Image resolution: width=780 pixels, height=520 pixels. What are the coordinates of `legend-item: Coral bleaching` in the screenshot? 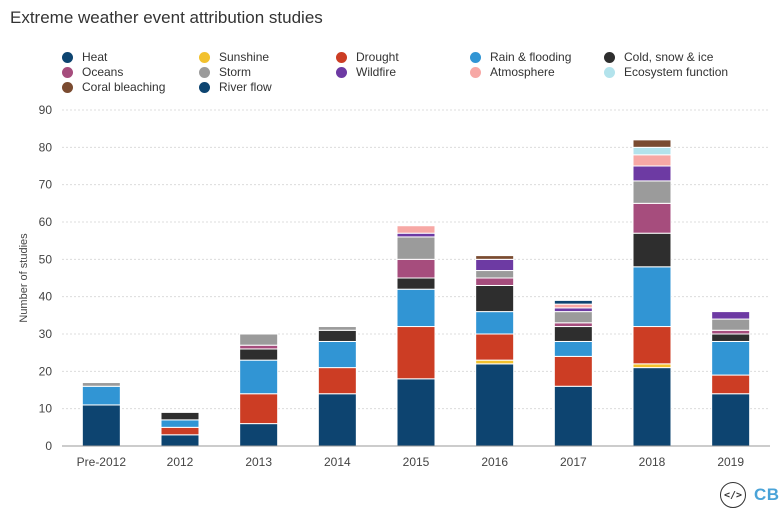 It's located at (113, 87).